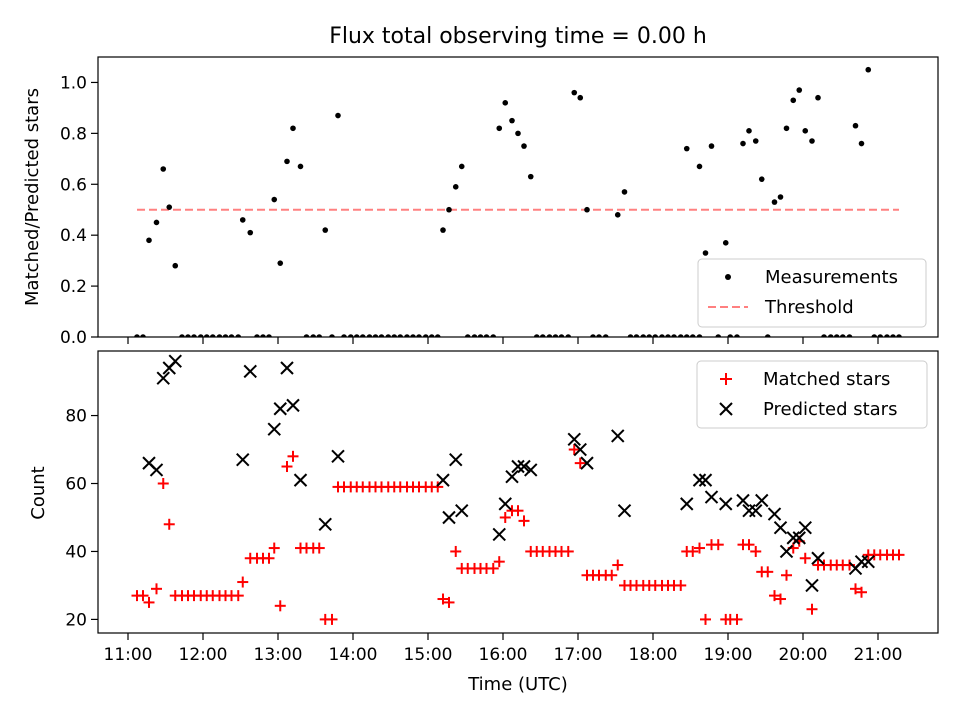 Image resolution: width=960 pixels, height=720 pixels. Describe the element at coordinates (726, 379) in the screenshot. I see `legend-matched-marker` at that location.